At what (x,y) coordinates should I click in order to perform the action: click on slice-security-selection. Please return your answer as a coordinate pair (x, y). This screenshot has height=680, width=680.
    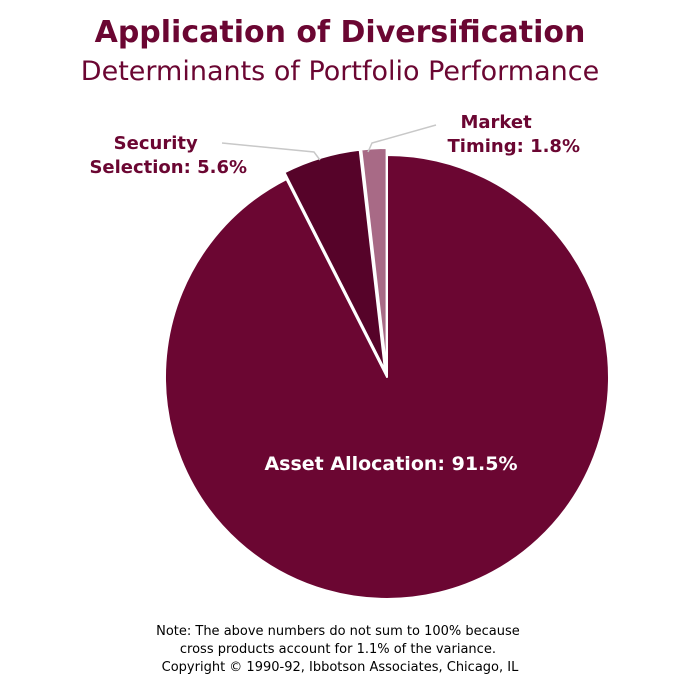
    Looking at the image, I should click on (334, 260).